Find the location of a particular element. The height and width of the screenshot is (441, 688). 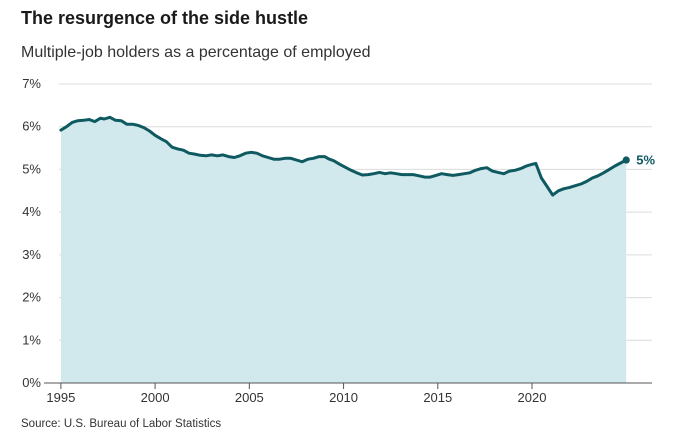

y-tick-label: 4% is located at coordinates (31, 211).